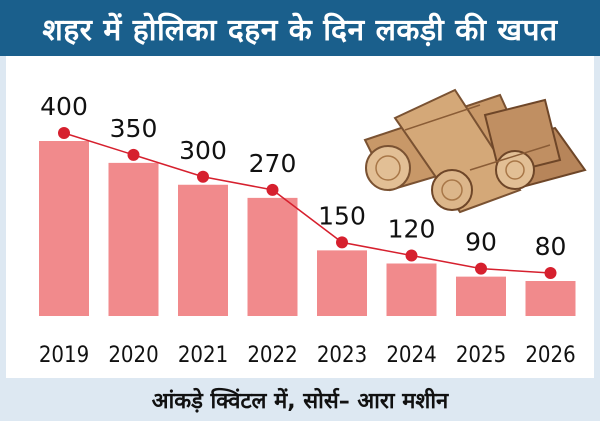 The height and width of the screenshot is (421, 600). Describe the element at coordinates (550, 355) in the screenshot. I see `x-tick-2026: 2026` at that location.